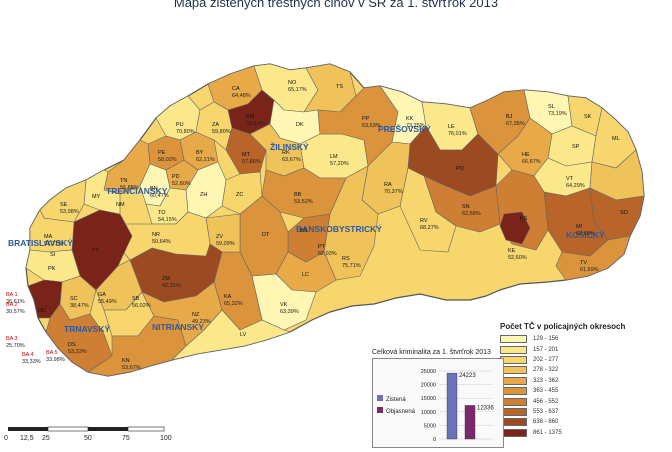 The image size is (672, 452). Describe the element at coordinates (28, 355) in the screenshot. I see `district-code-ba4: BA 4` at that location.